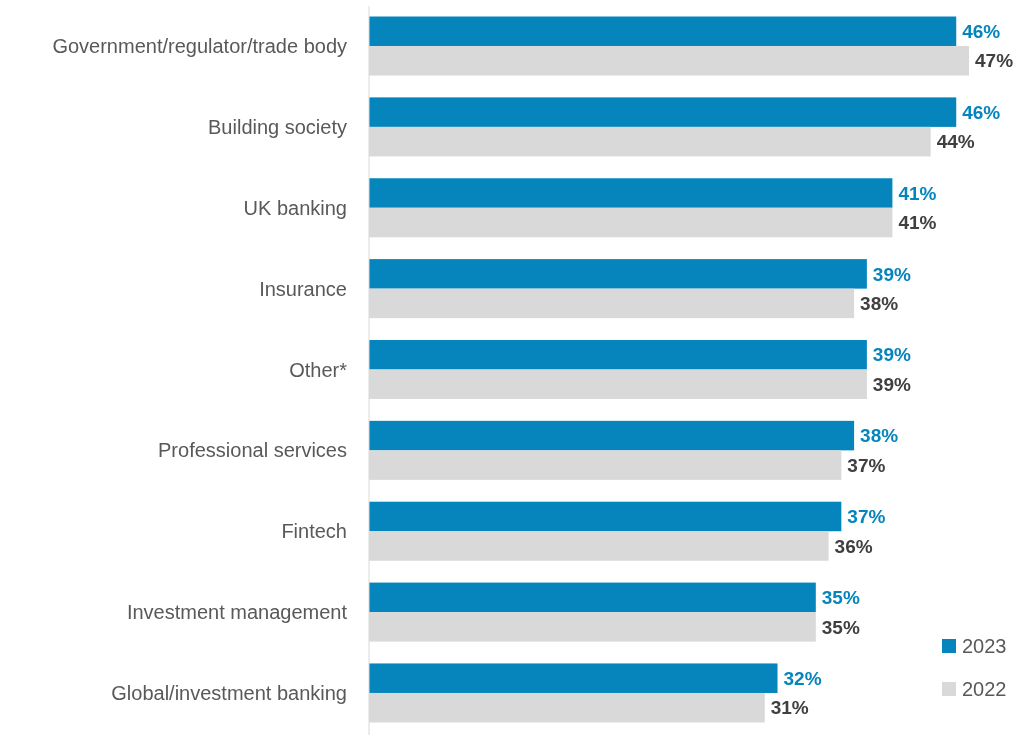  What do you see at coordinates (802, 678) in the screenshot?
I see `data-label: 32%` at bounding box center [802, 678].